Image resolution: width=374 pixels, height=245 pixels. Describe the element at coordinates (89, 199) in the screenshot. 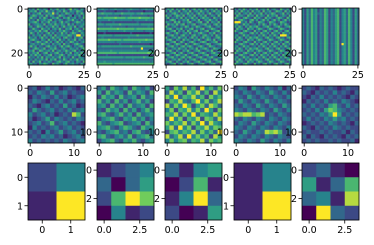

I see `y-tick-label: 2` at that location.